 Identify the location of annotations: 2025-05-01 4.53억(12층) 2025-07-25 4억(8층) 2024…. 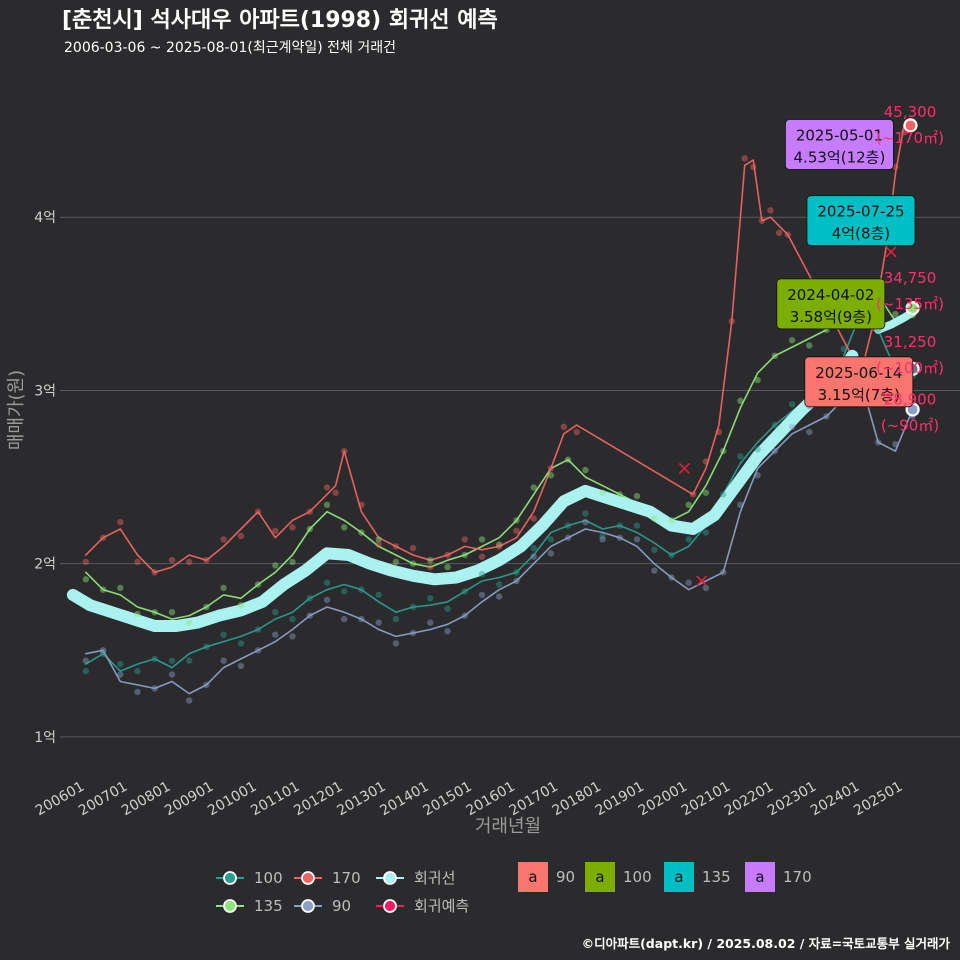
(860, 268).